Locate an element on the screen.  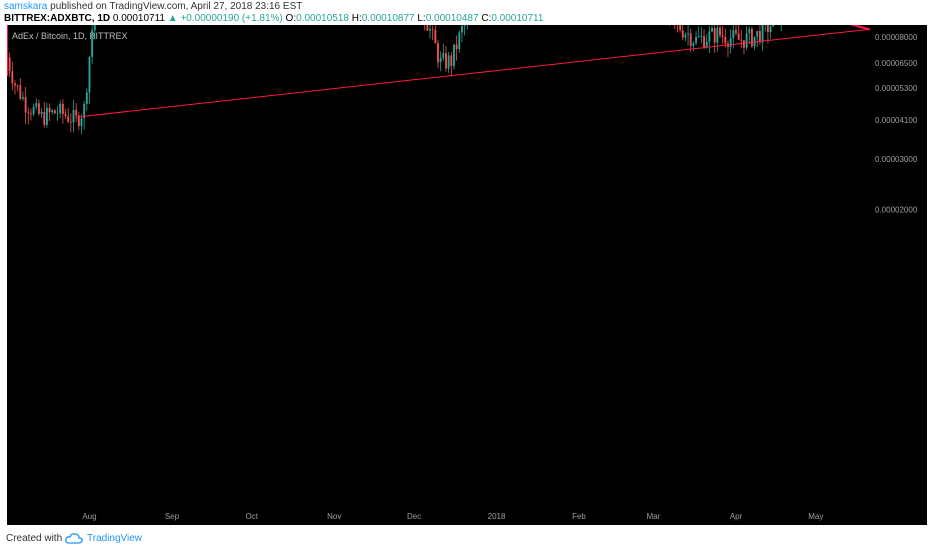
high-label: H: is located at coordinates (356, 18).